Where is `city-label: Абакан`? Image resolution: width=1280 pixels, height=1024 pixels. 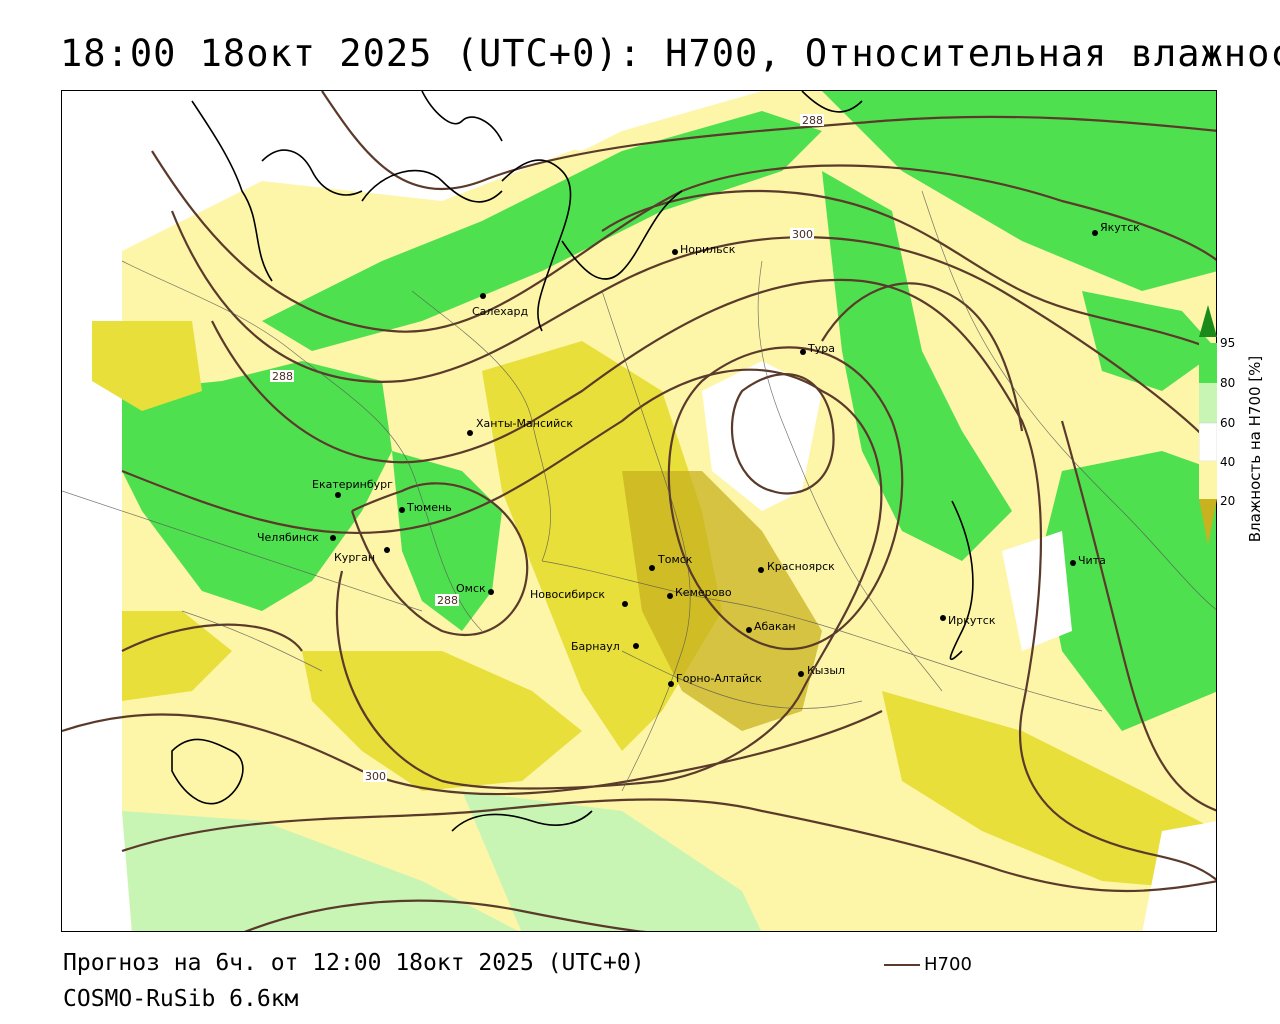 city-label: Абакан is located at coordinates (775, 626).